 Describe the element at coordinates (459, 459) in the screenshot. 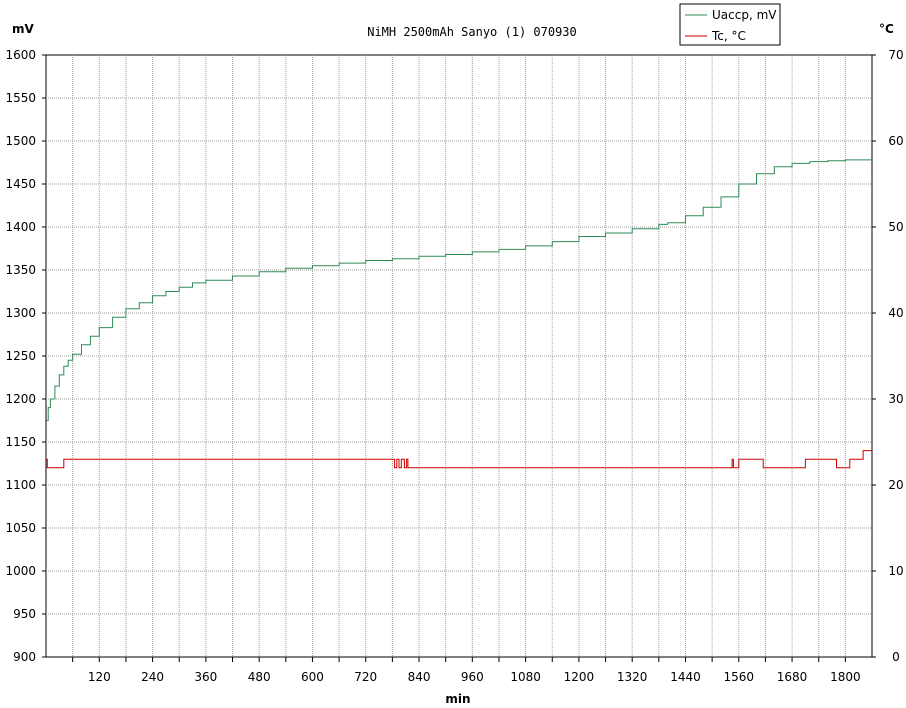

I see `series-line-tc` at that location.